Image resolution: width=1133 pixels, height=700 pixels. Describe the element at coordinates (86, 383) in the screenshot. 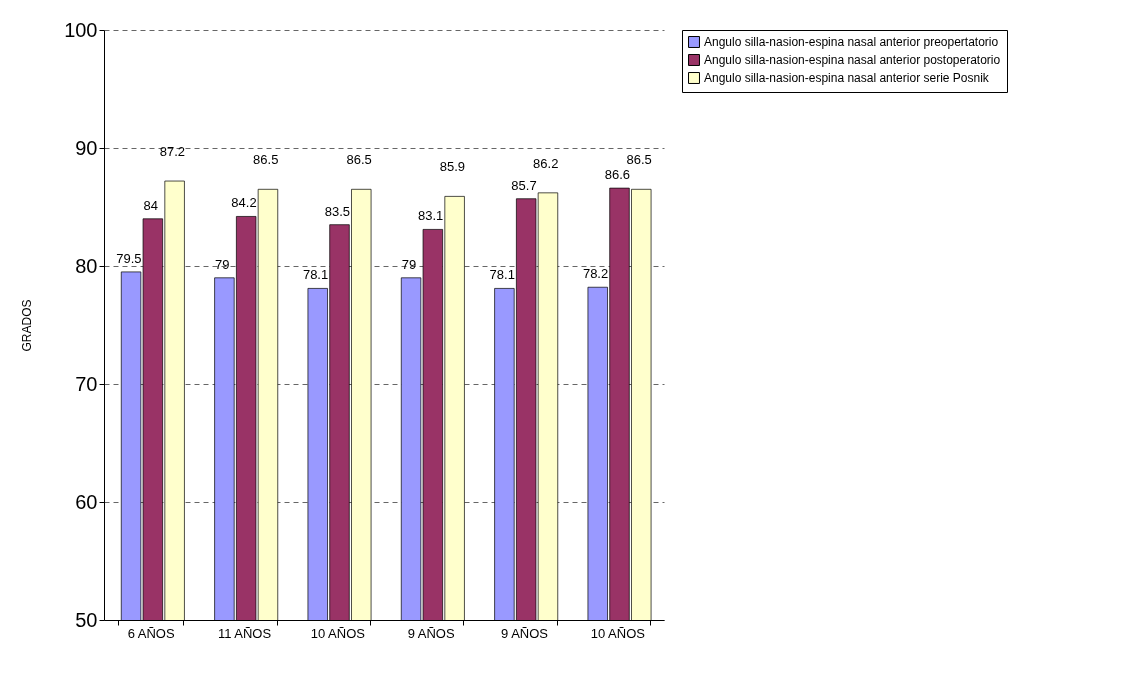

I see `y-tick-label: 70` at that location.